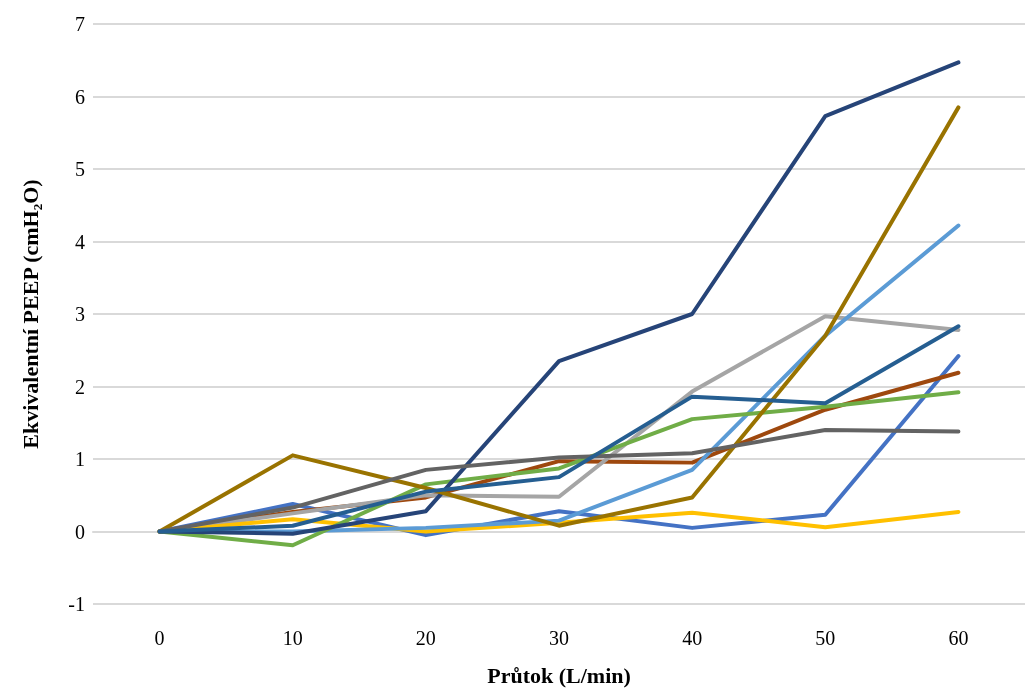 This screenshot has height=699, width=1033. What do you see at coordinates (80, 531) in the screenshot?
I see `y-tick-label: 0` at bounding box center [80, 531].